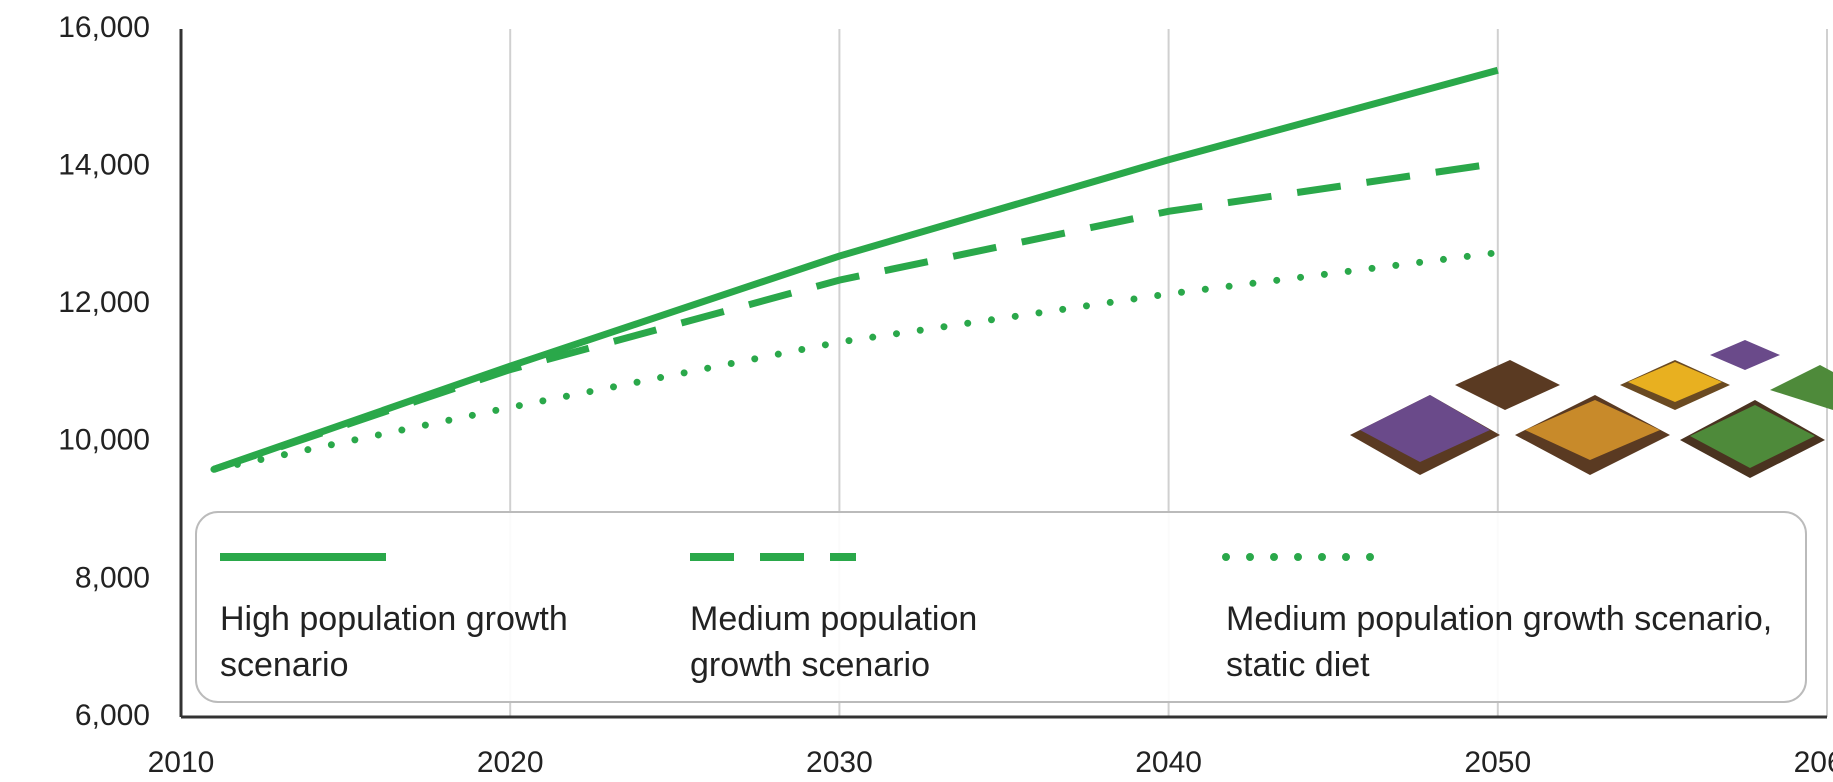  What do you see at coordinates (104, 165) in the screenshot?
I see `y-tick-label: 14,000` at bounding box center [104, 165].